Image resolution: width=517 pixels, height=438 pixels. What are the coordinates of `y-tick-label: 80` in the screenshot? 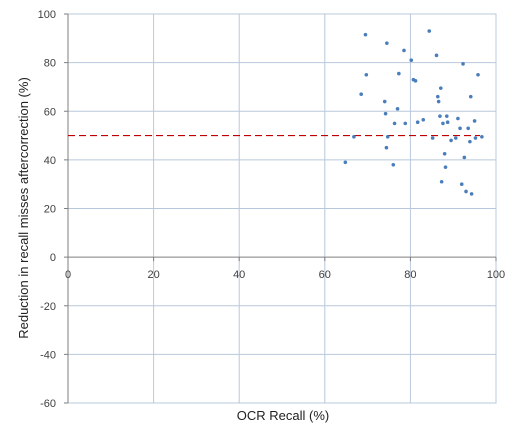 It's located at (50, 64).